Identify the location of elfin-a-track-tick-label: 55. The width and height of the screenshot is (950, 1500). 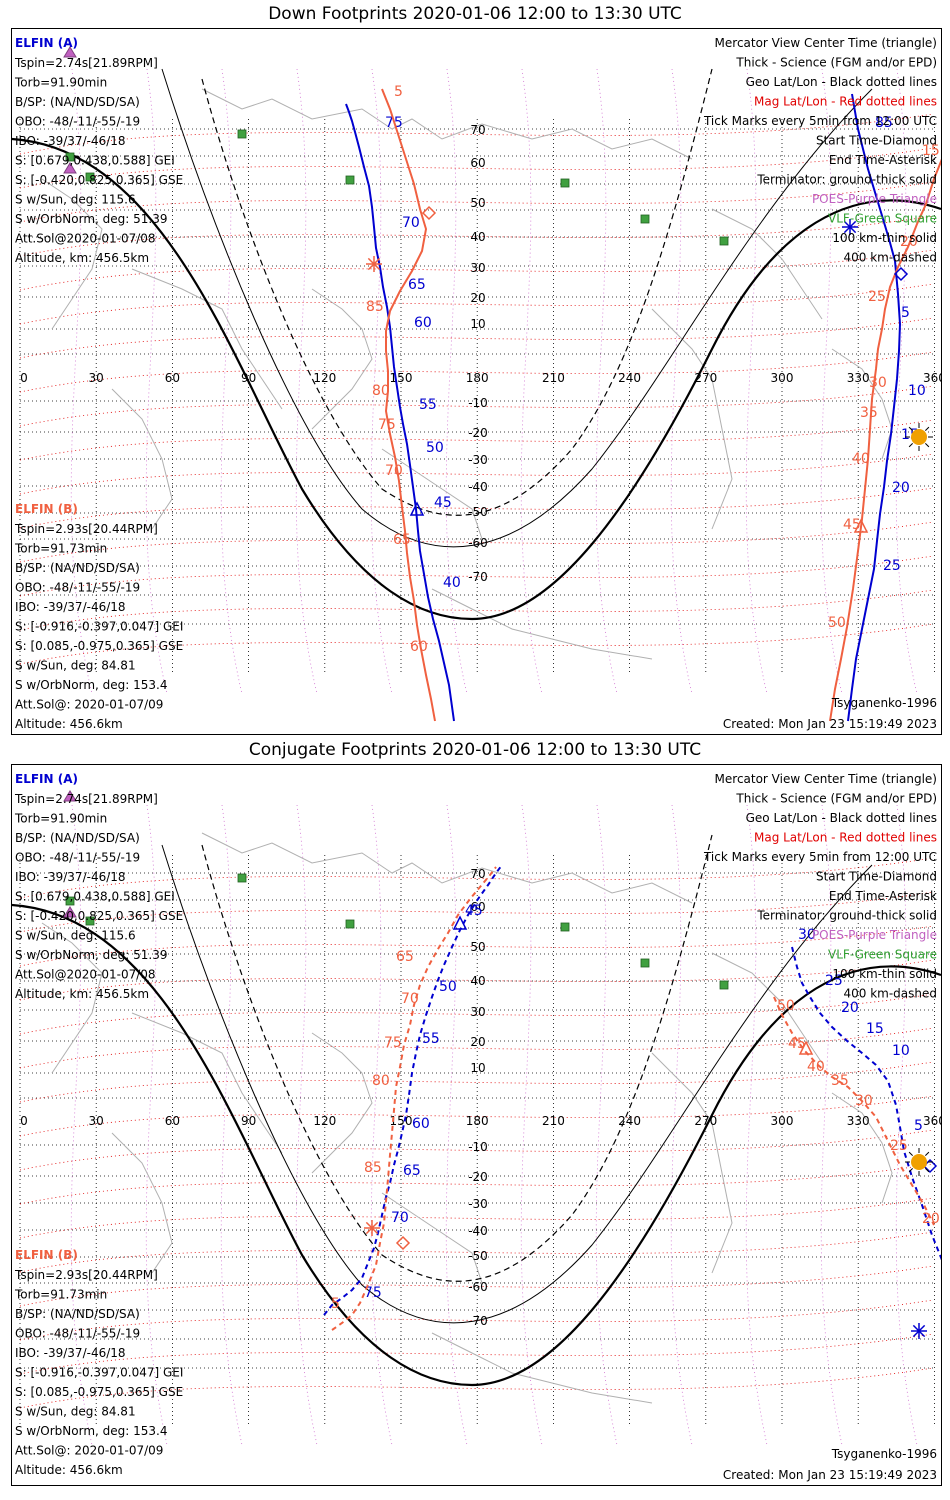
(431, 1039).